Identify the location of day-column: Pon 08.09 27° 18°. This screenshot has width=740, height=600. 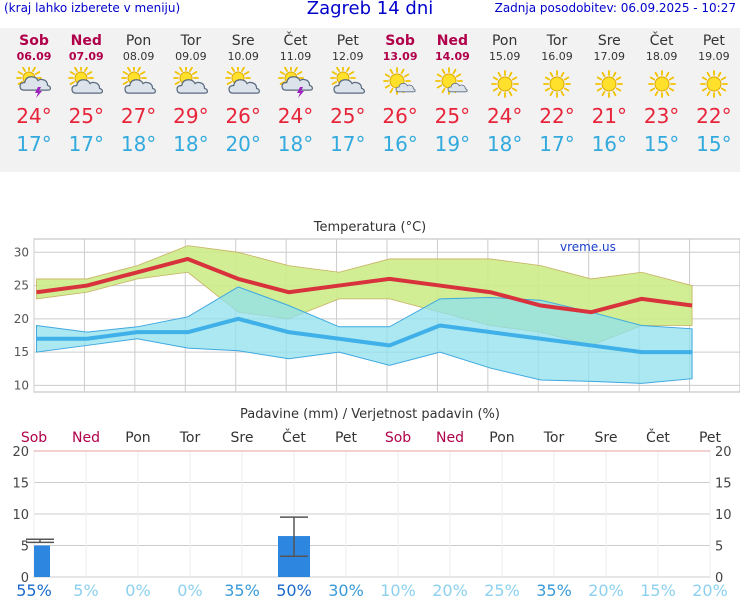
(139, 94).